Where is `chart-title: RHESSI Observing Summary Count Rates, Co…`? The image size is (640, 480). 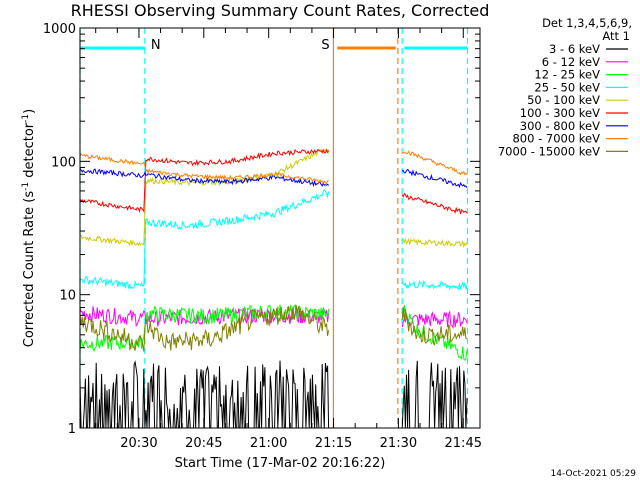
chart-title: RHESSI Observing Summary Count Rates, Co… is located at coordinates (280, 10).